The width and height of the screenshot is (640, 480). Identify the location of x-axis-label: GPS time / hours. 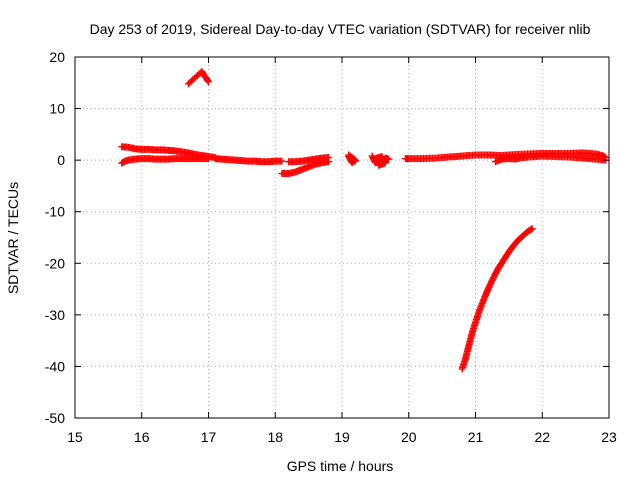
(340, 466).